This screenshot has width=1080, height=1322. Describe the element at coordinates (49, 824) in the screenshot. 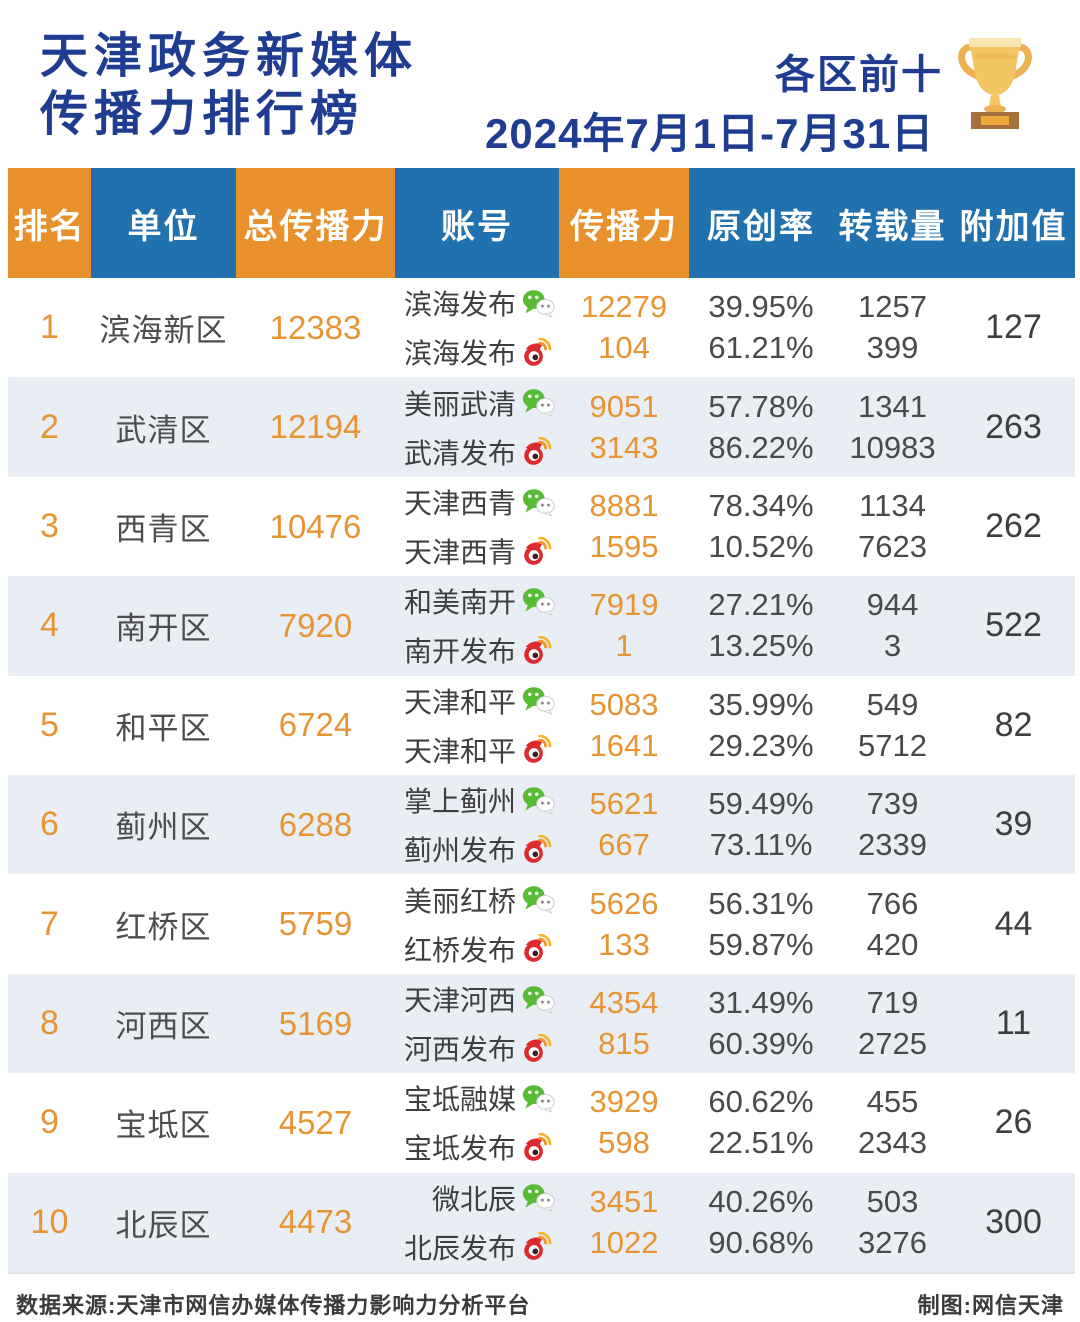

I see `rank-cell: 6` at that location.